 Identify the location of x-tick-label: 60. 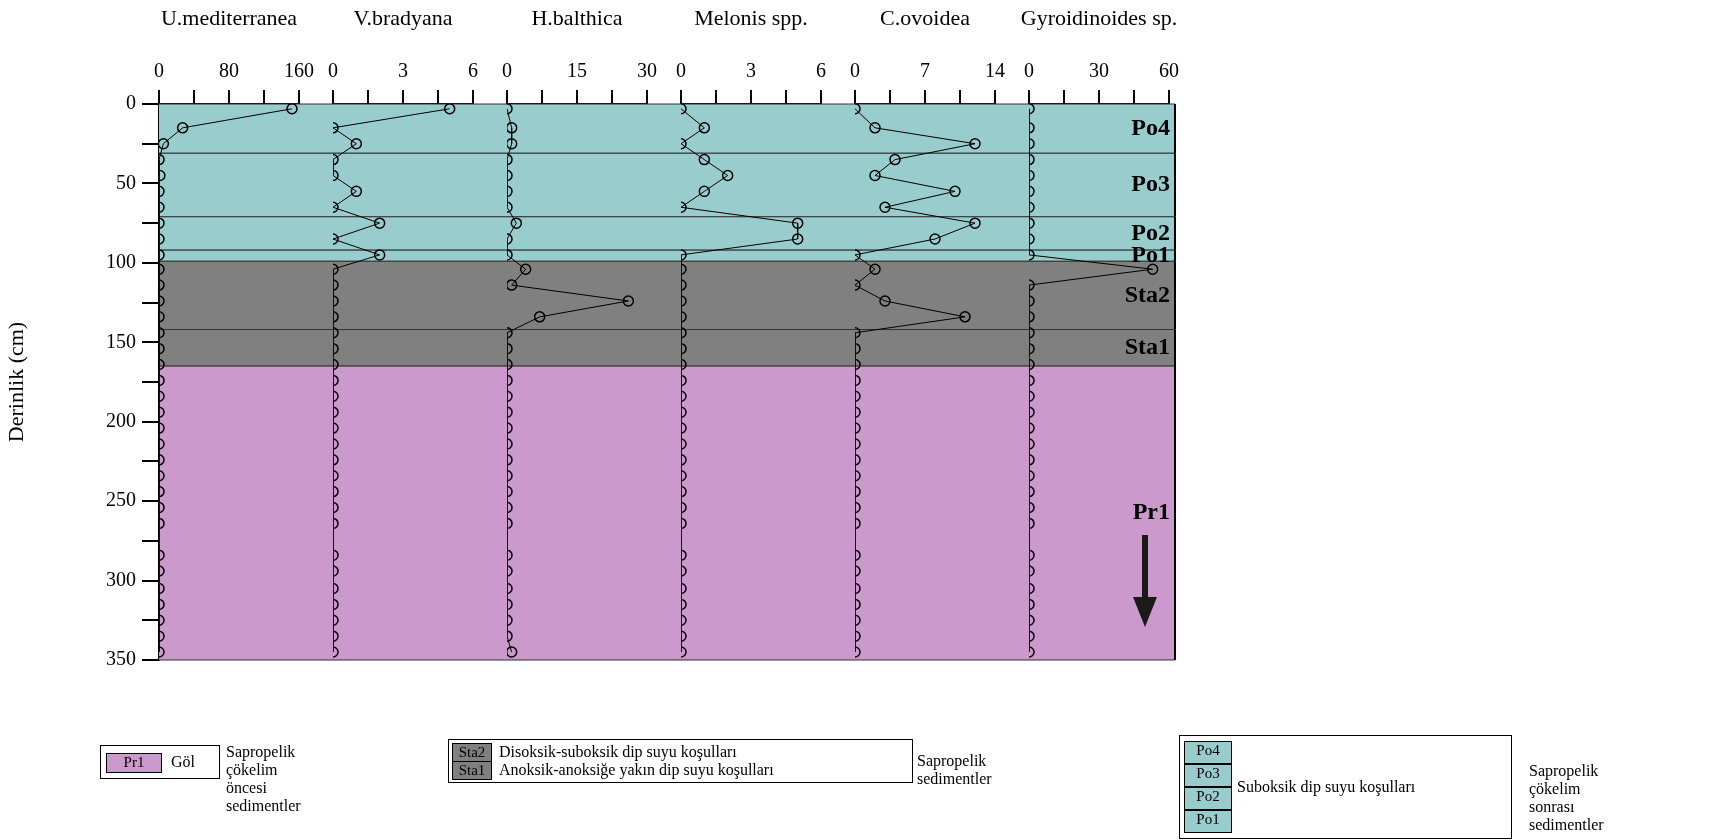
(1169, 70).